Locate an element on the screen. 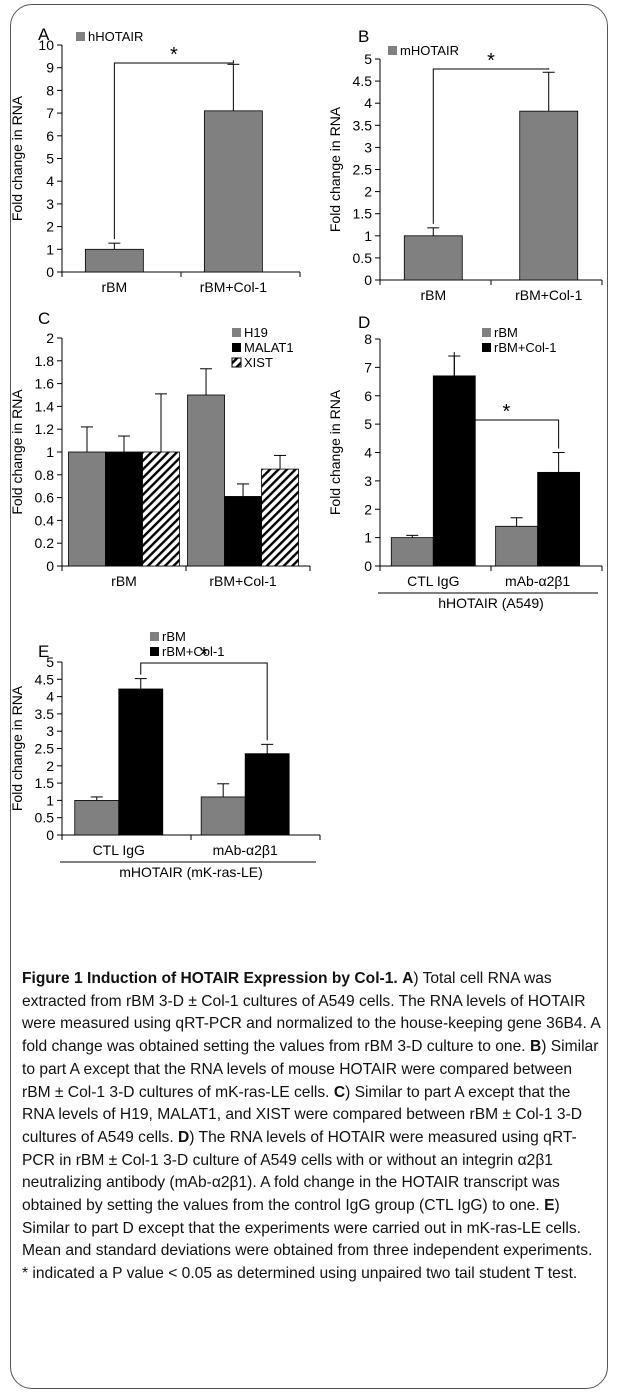 This screenshot has width=624, height=1395. y-tick-label: 4.5 is located at coordinates (363, 81).